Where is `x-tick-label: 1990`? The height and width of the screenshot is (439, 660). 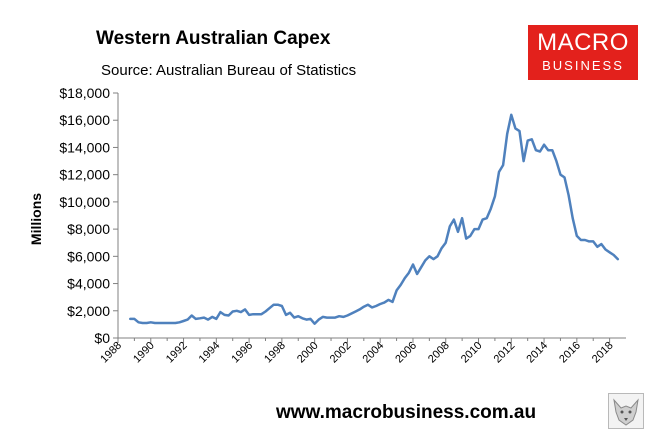 x-tick-label: 1990 is located at coordinates (144, 353).